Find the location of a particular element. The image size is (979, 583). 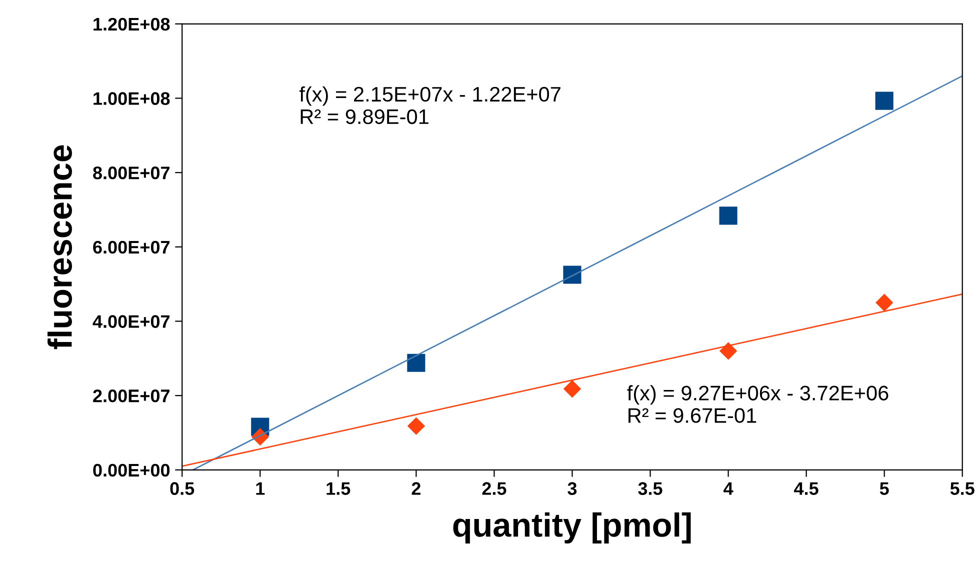

x-tick-label: 4.5 is located at coordinates (806, 488).